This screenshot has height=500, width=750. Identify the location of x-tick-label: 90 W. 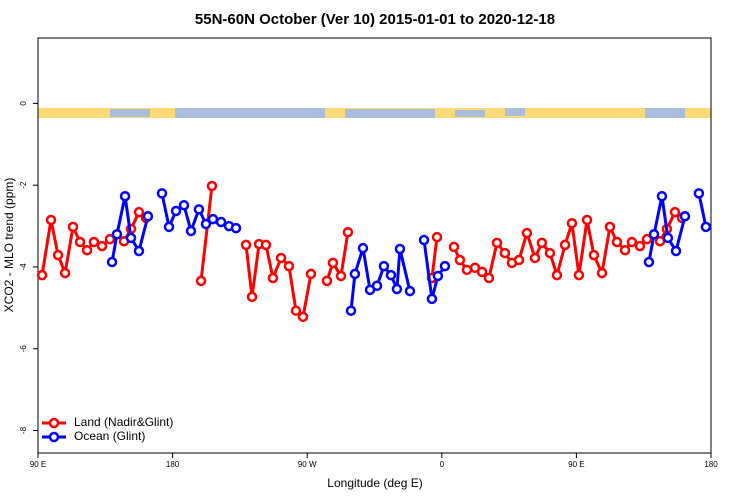
(307, 464).